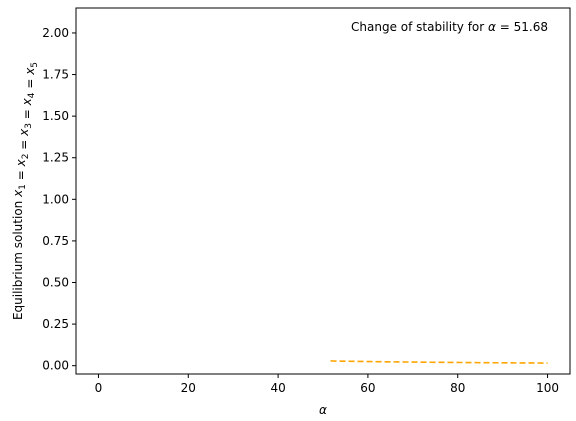 The image size is (576, 421). I want to click on y-tick-label: 0.25, so click(55, 324).